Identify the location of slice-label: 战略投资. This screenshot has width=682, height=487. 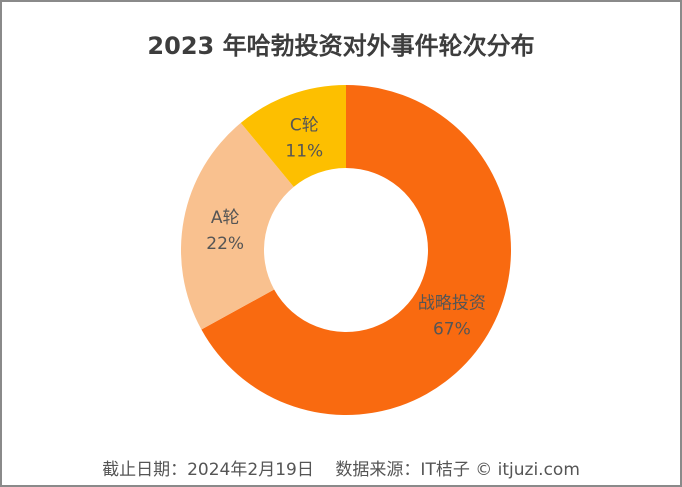
(452, 304).